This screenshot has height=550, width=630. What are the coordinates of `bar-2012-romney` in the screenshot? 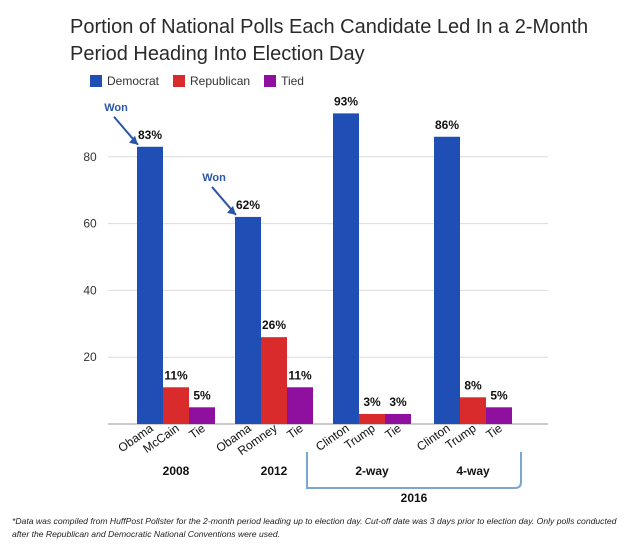 It's located at (274, 380).